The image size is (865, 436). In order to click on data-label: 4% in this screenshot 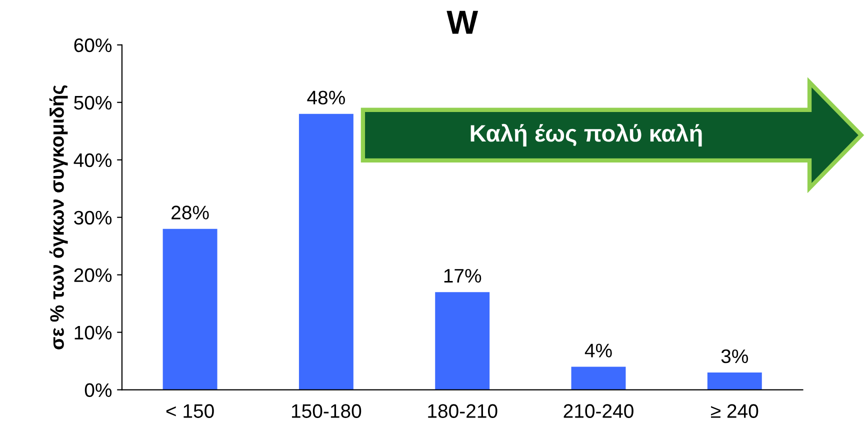, I will do `click(598, 351)`.